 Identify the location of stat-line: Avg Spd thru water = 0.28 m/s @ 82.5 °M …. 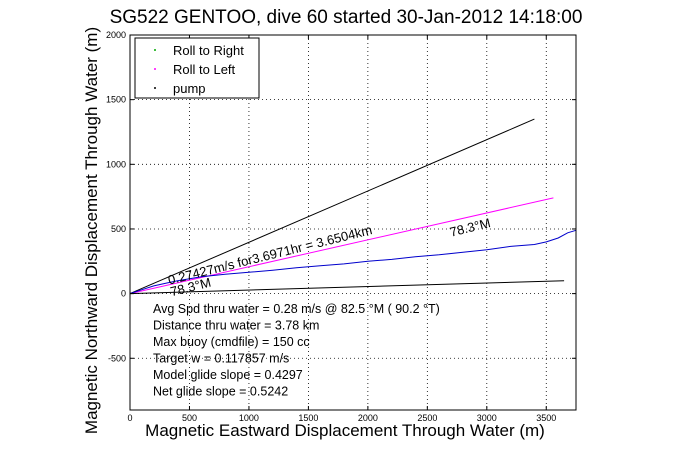
(296, 309).